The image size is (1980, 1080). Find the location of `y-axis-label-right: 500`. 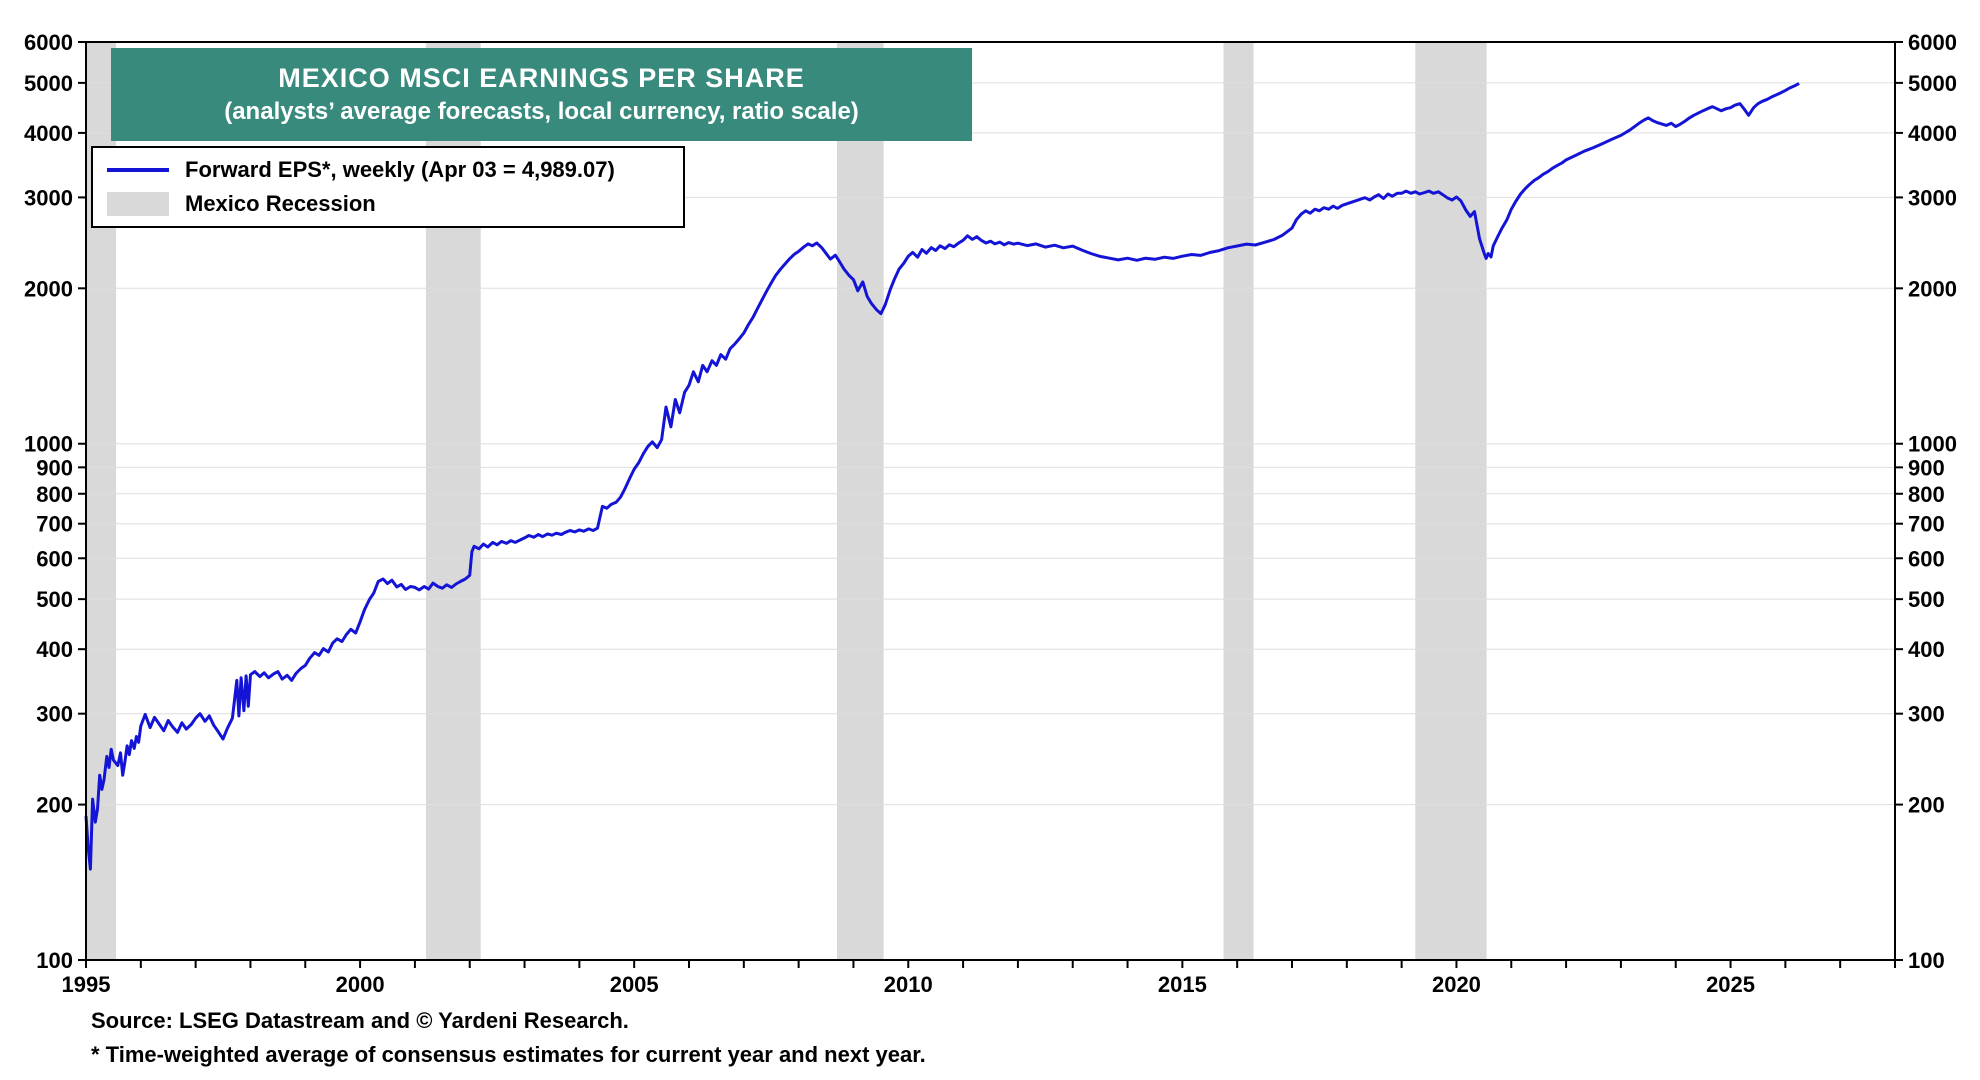

y-axis-label-right: 500 is located at coordinates (1926, 599).